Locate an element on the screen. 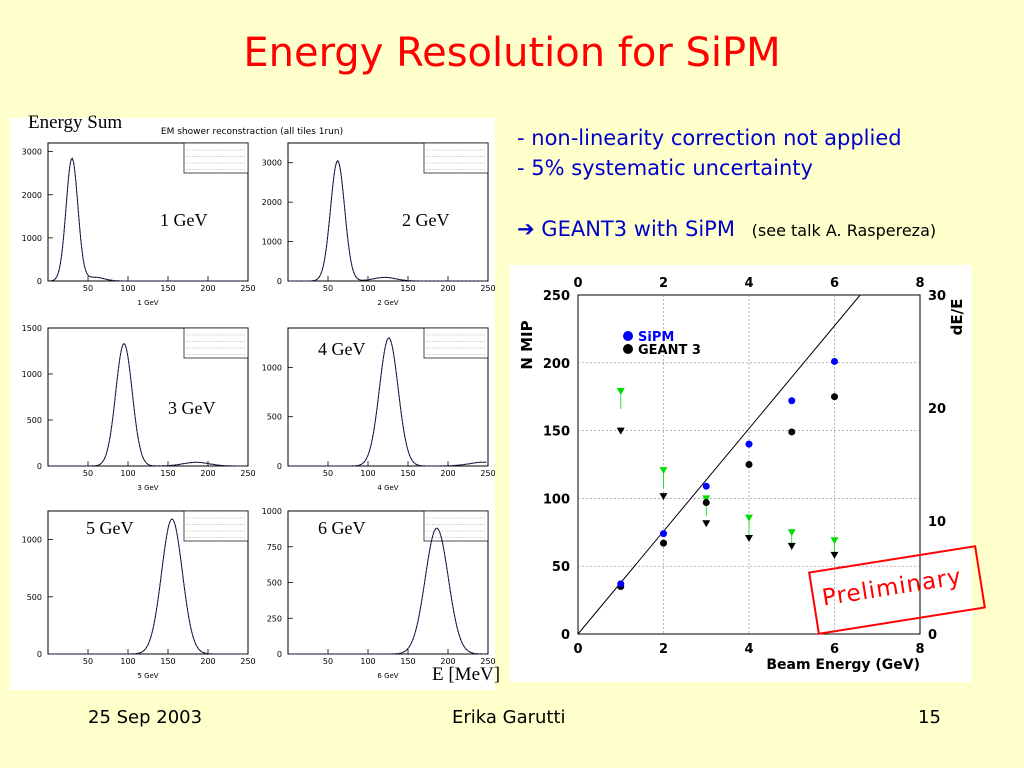  histogram-energy-label: 5 GeV is located at coordinates (110, 528).